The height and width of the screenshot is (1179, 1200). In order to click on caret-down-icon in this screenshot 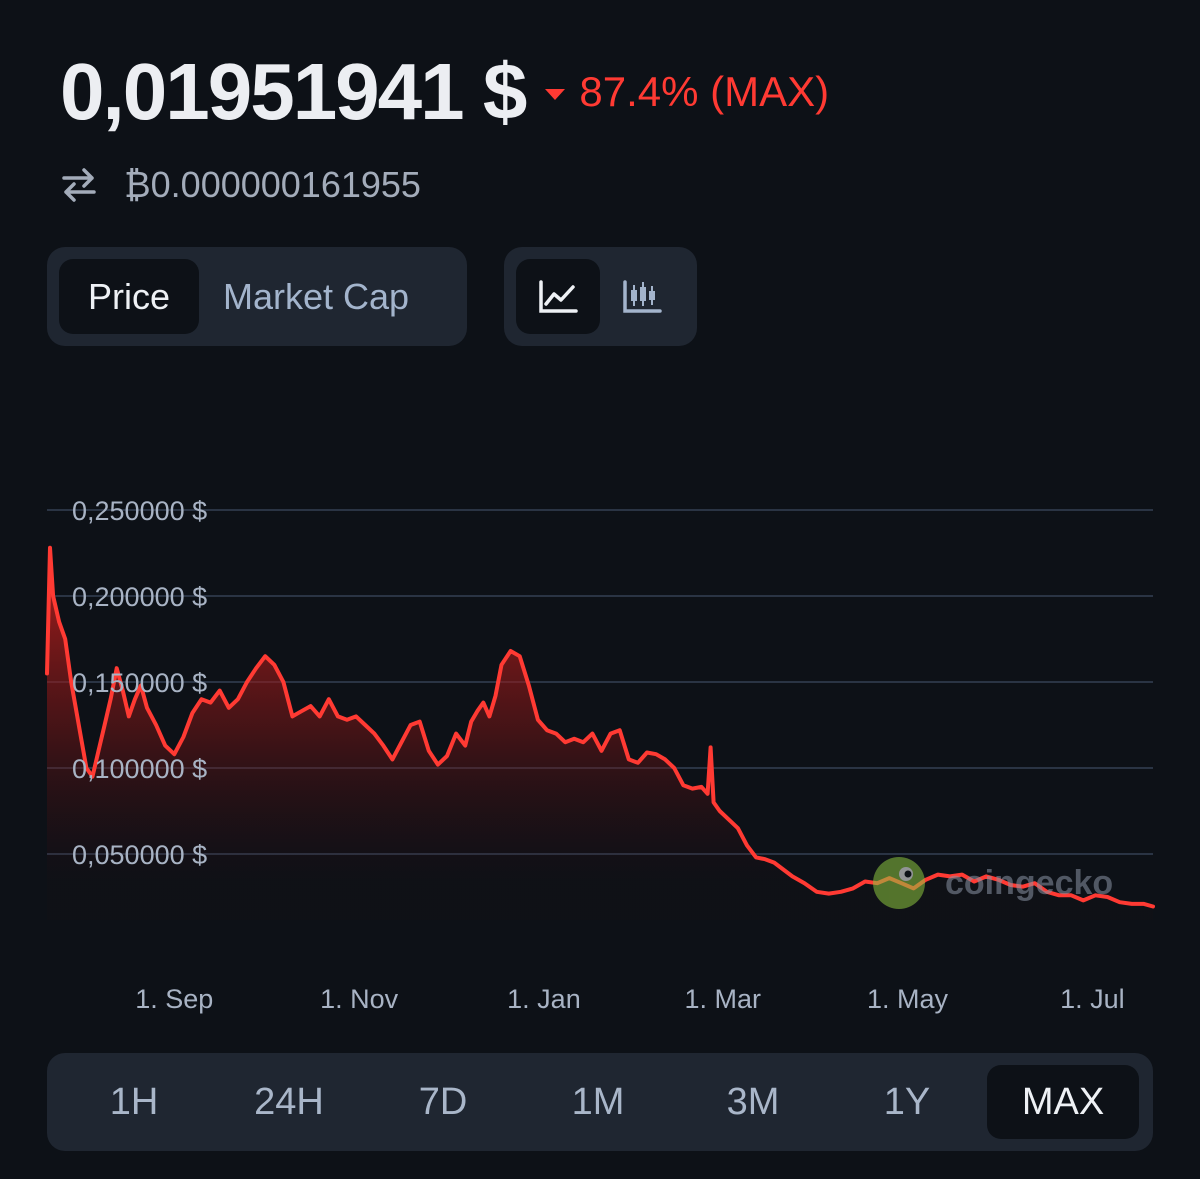, I will do `click(555, 94)`.